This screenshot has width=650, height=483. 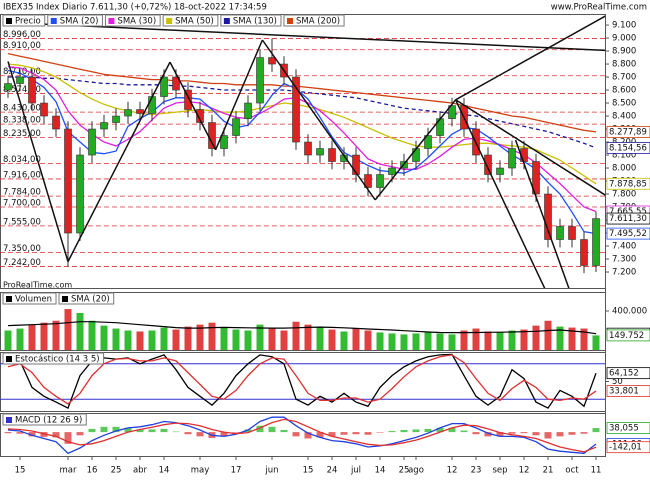 What do you see at coordinates (476, 471) in the screenshot?
I see `x-tick-label: 23` at bounding box center [476, 471].